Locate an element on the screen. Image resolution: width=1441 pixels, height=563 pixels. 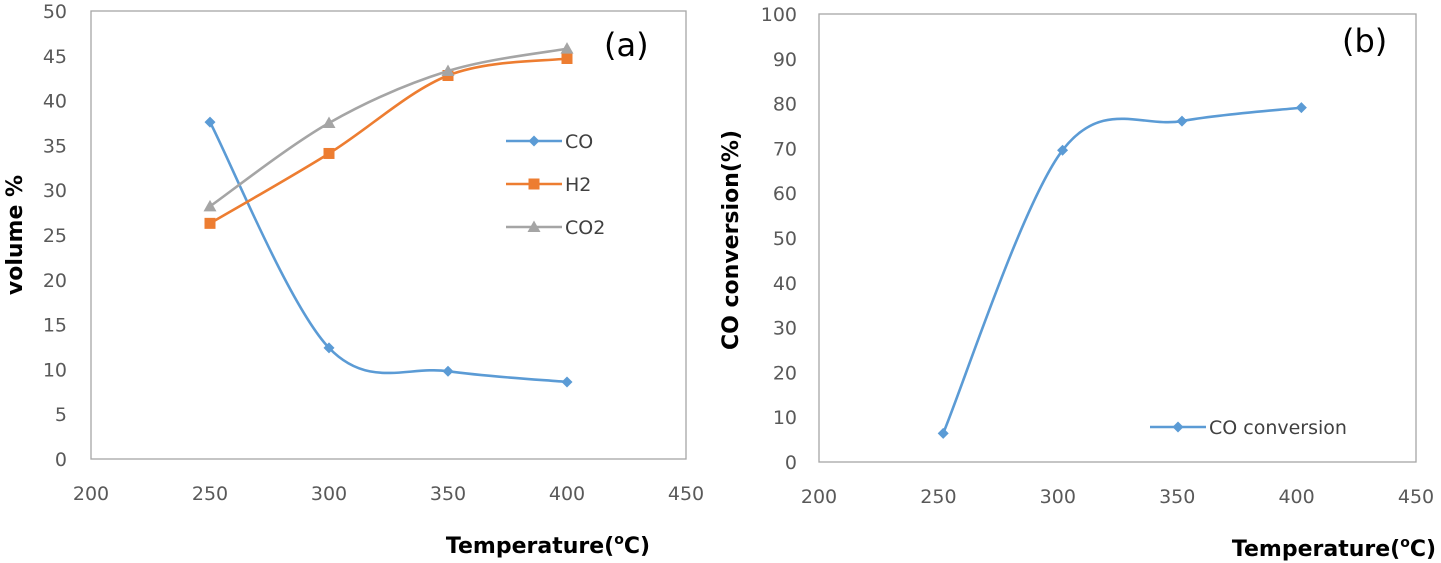
legend-entry-co-conversion: CO conversion is located at coordinates (1248, 428).